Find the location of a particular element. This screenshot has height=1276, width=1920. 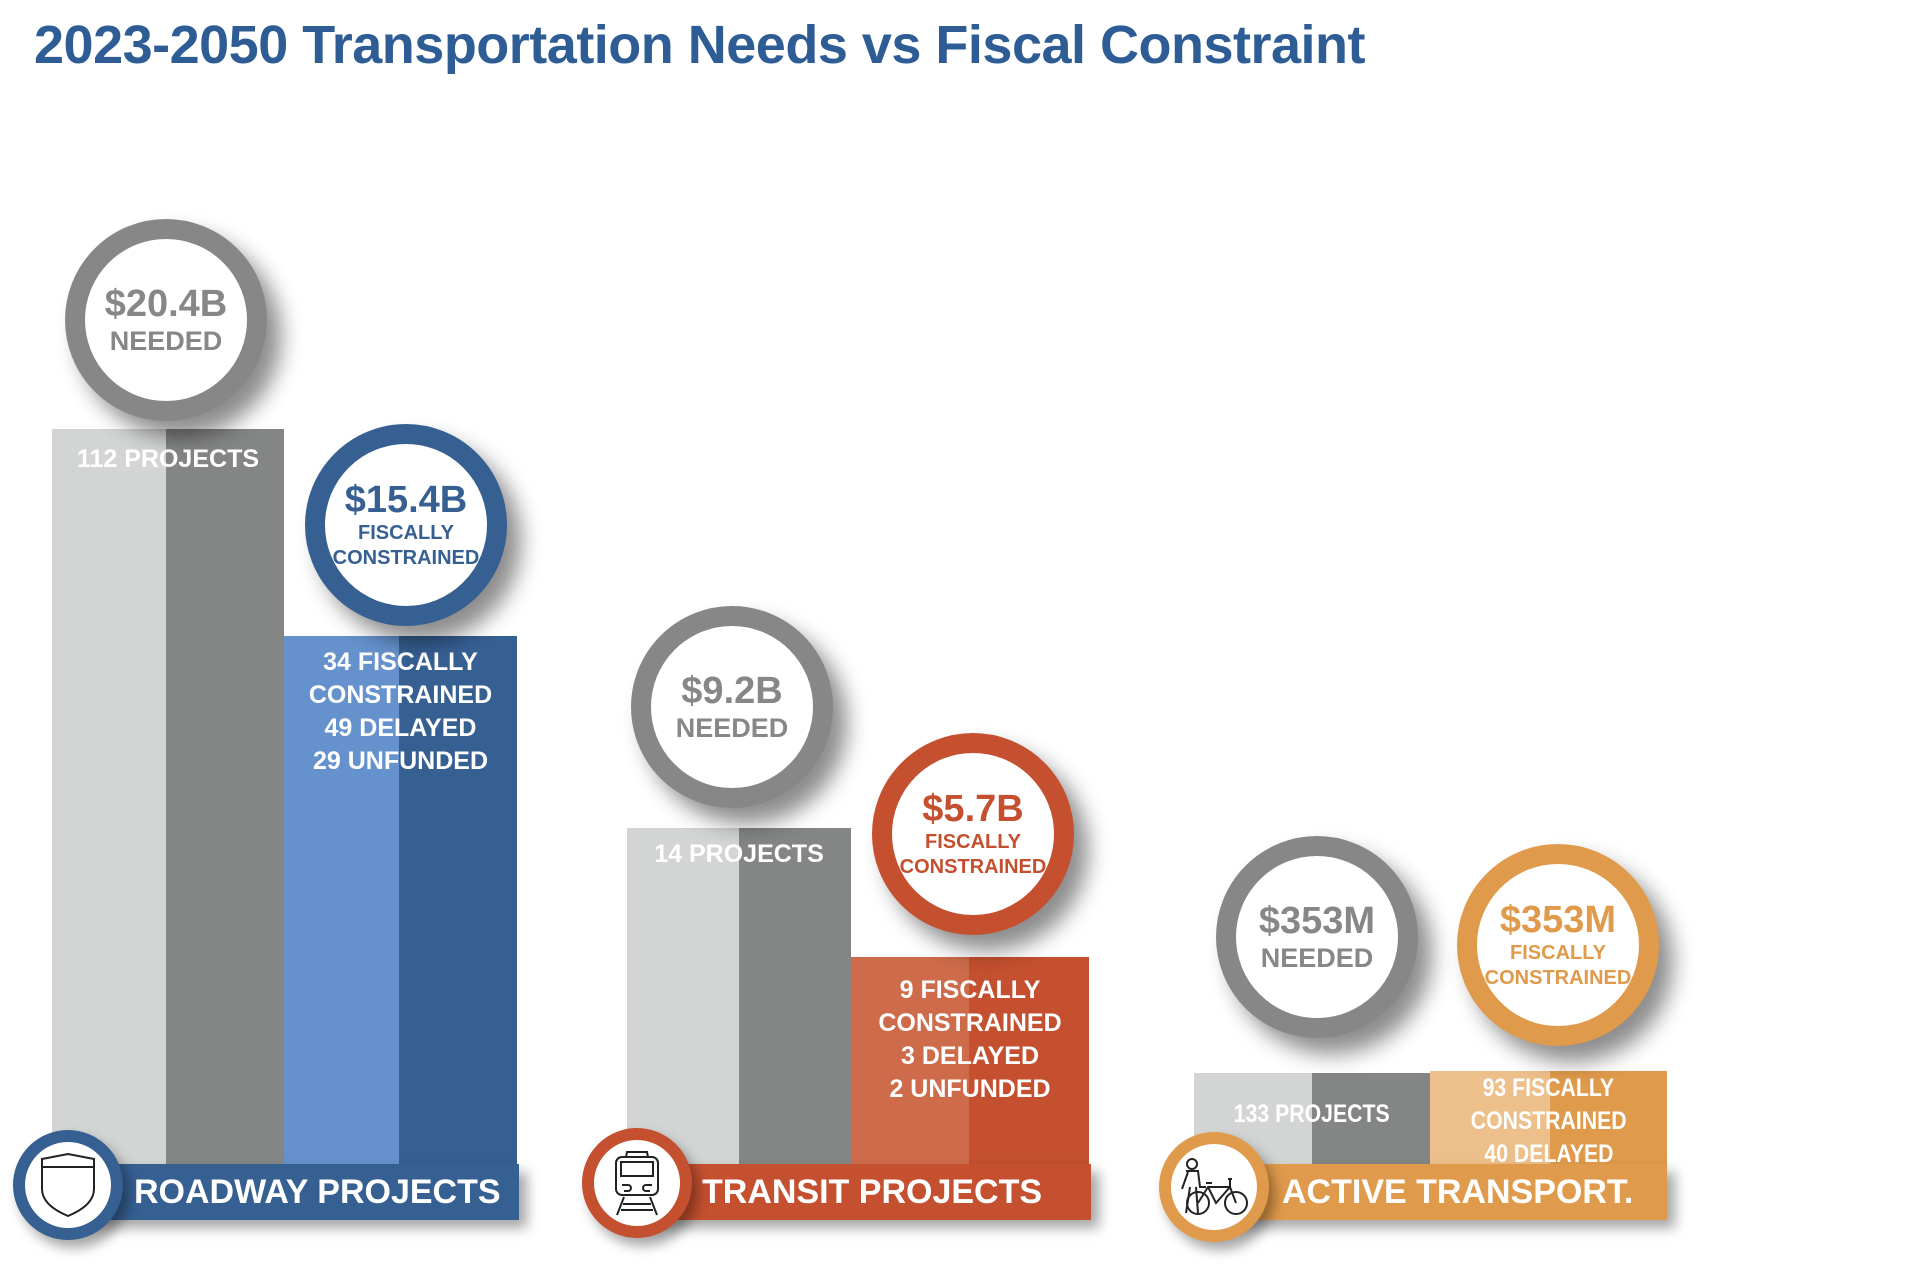

train-icon is located at coordinates (637, 1183).